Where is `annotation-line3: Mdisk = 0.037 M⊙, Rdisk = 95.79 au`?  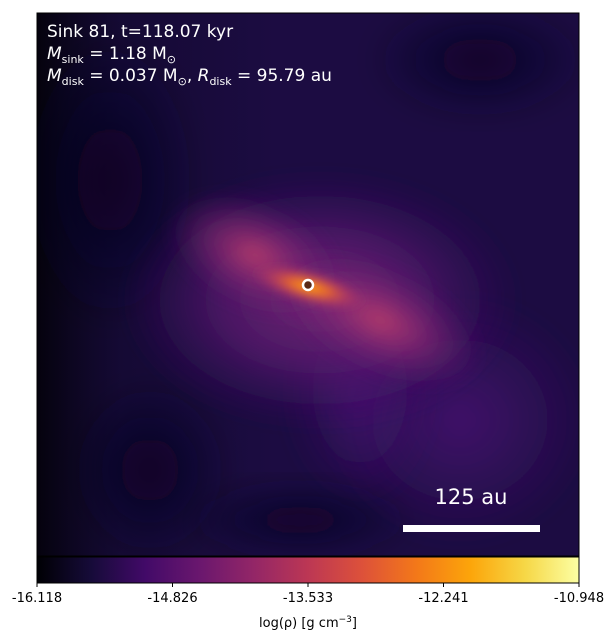 annotation-line3: Mdisk = 0.037 M⊙, Rdisk = 95.79 au is located at coordinates (189, 77).